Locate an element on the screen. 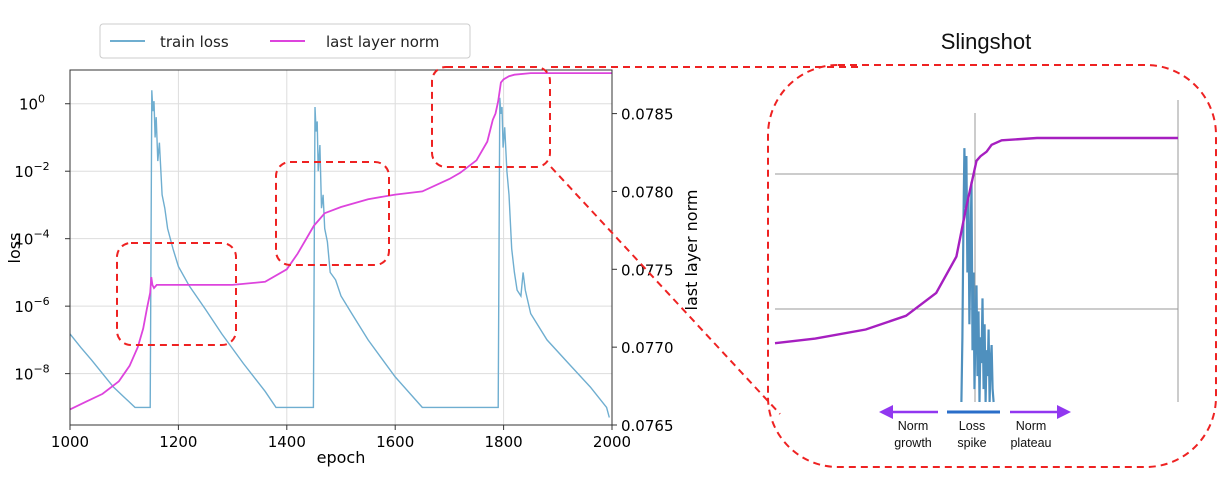 The height and width of the screenshot is (484, 1225). phase-plateau-line1: Norm is located at coordinates (1031, 426).